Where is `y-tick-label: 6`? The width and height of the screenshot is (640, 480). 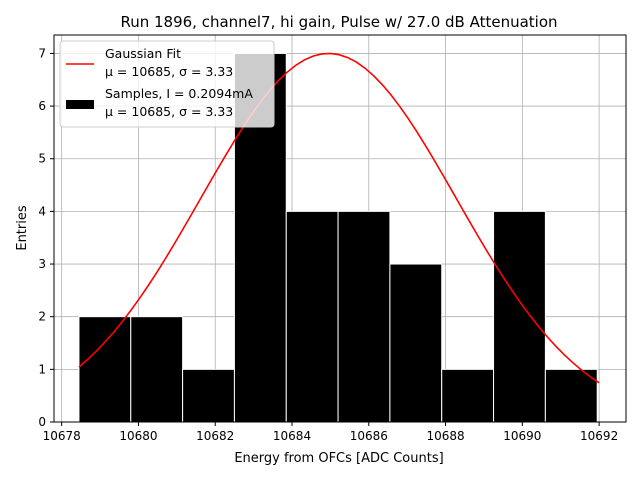
y-tick-label: 6 is located at coordinates (42, 106).